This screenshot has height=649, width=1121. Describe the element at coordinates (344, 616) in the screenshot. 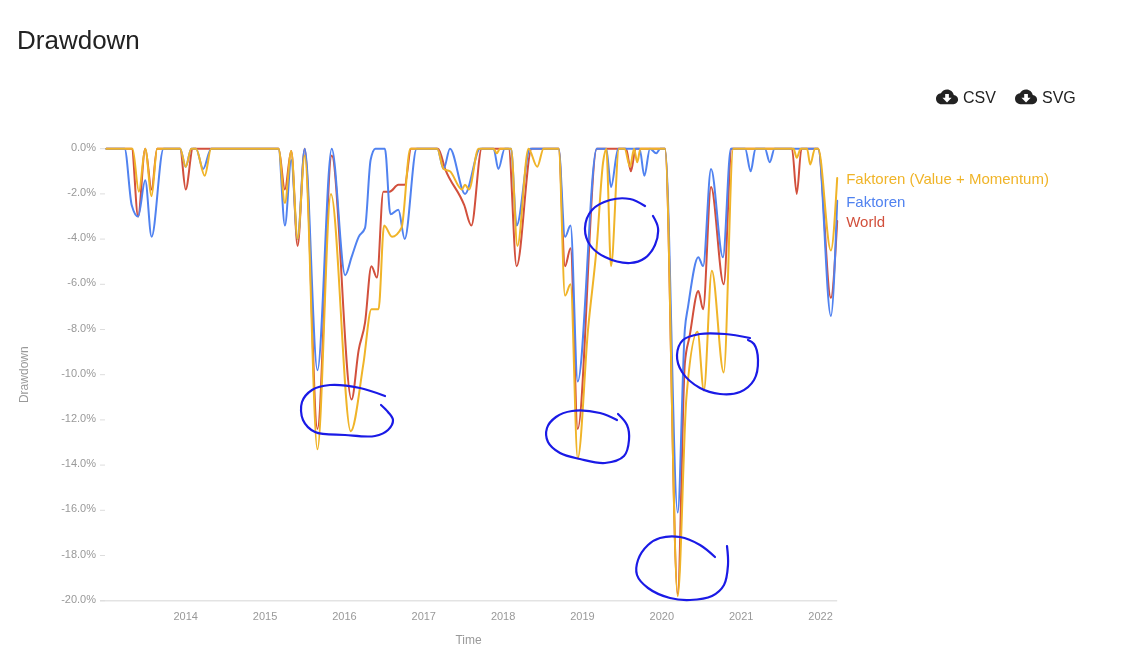

I see `x-tick-label: 2016` at that location.